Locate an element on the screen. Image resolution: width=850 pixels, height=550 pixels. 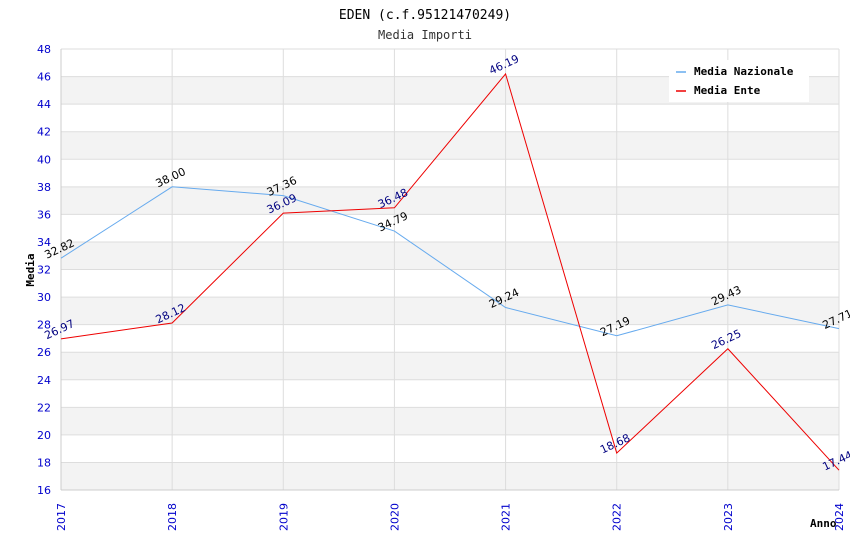
x-tick-label: 2019 is located at coordinates (283, 517).